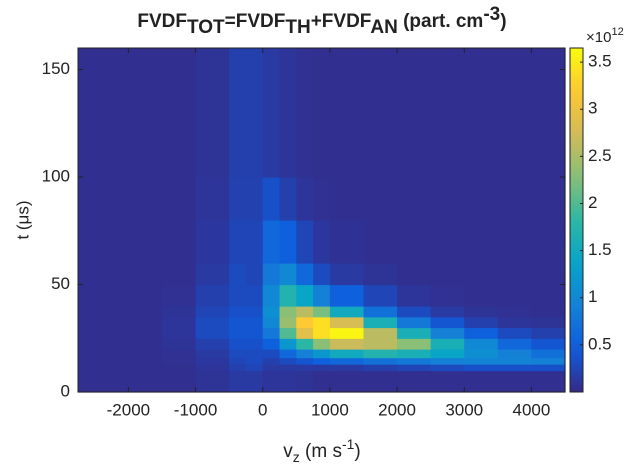 This screenshot has height=475, width=637. Describe the element at coordinates (357, 451) in the screenshot. I see `x-label-part: )` at that location.